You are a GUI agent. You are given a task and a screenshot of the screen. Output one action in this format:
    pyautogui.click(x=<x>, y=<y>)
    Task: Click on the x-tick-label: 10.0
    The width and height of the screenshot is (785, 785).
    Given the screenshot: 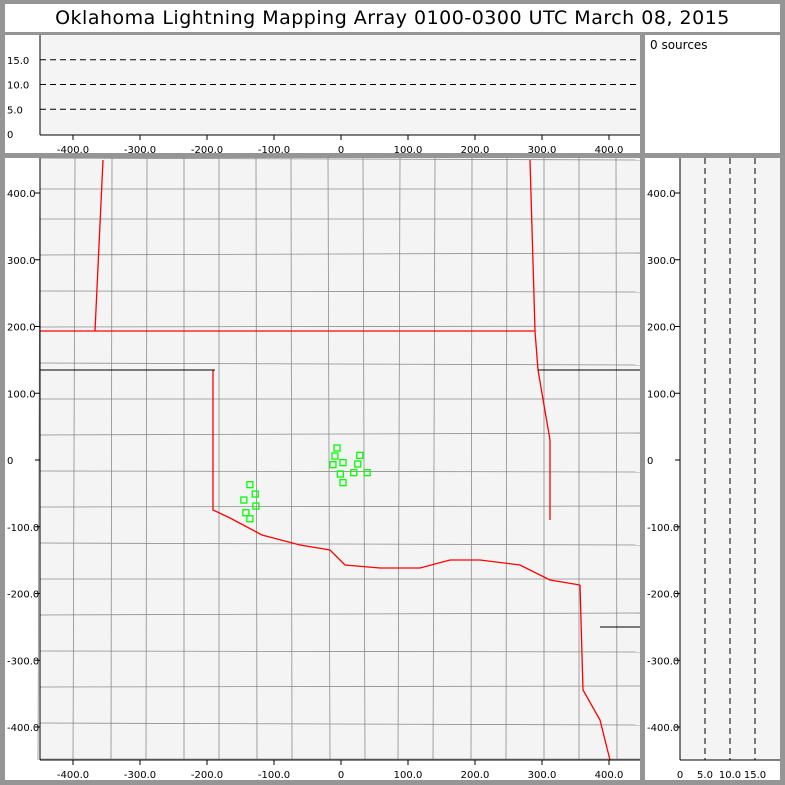 What is the action you would take?
    pyautogui.click(x=730, y=775)
    